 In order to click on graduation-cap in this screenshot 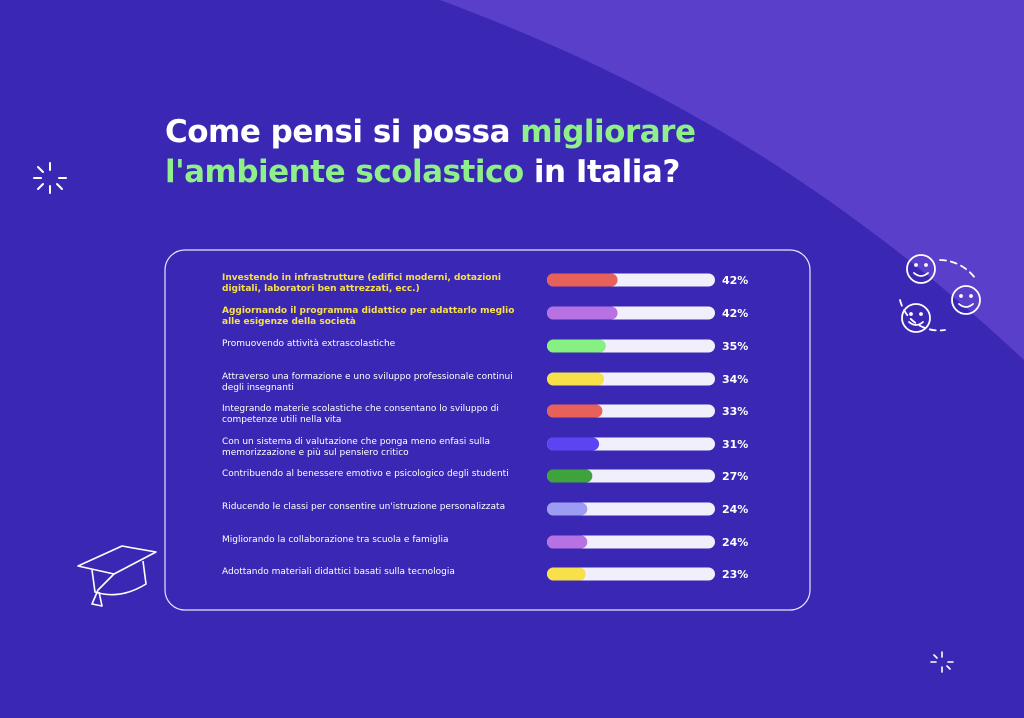, I will do `click(117, 576)`.